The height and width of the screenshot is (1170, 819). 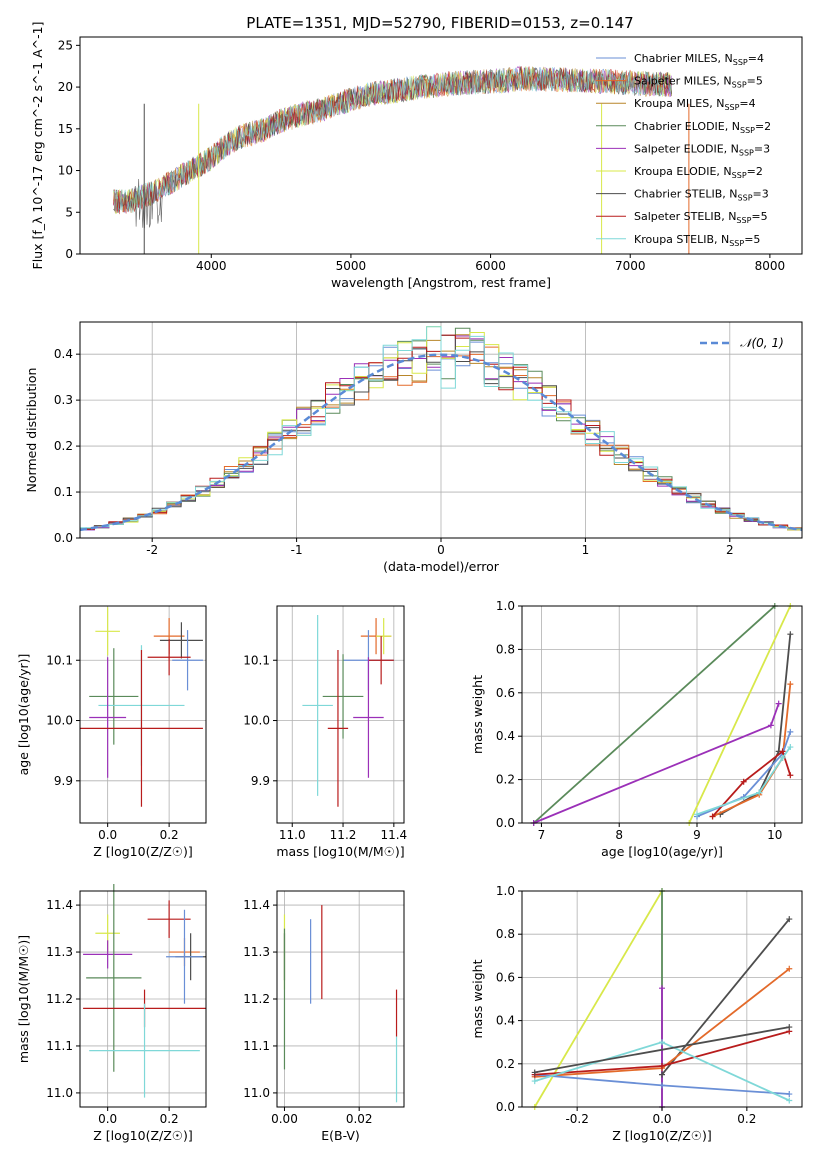 I want to click on x-axis-label: (data-model)/error, so click(x=441, y=566).